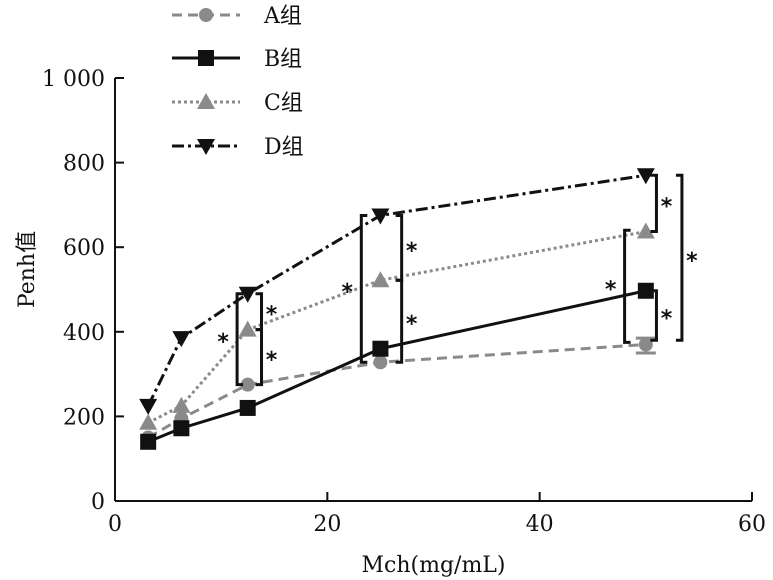  What do you see at coordinates (282, 16) in the screenshot?
I see `legend-label: A组` at bounding box center [282, 16].